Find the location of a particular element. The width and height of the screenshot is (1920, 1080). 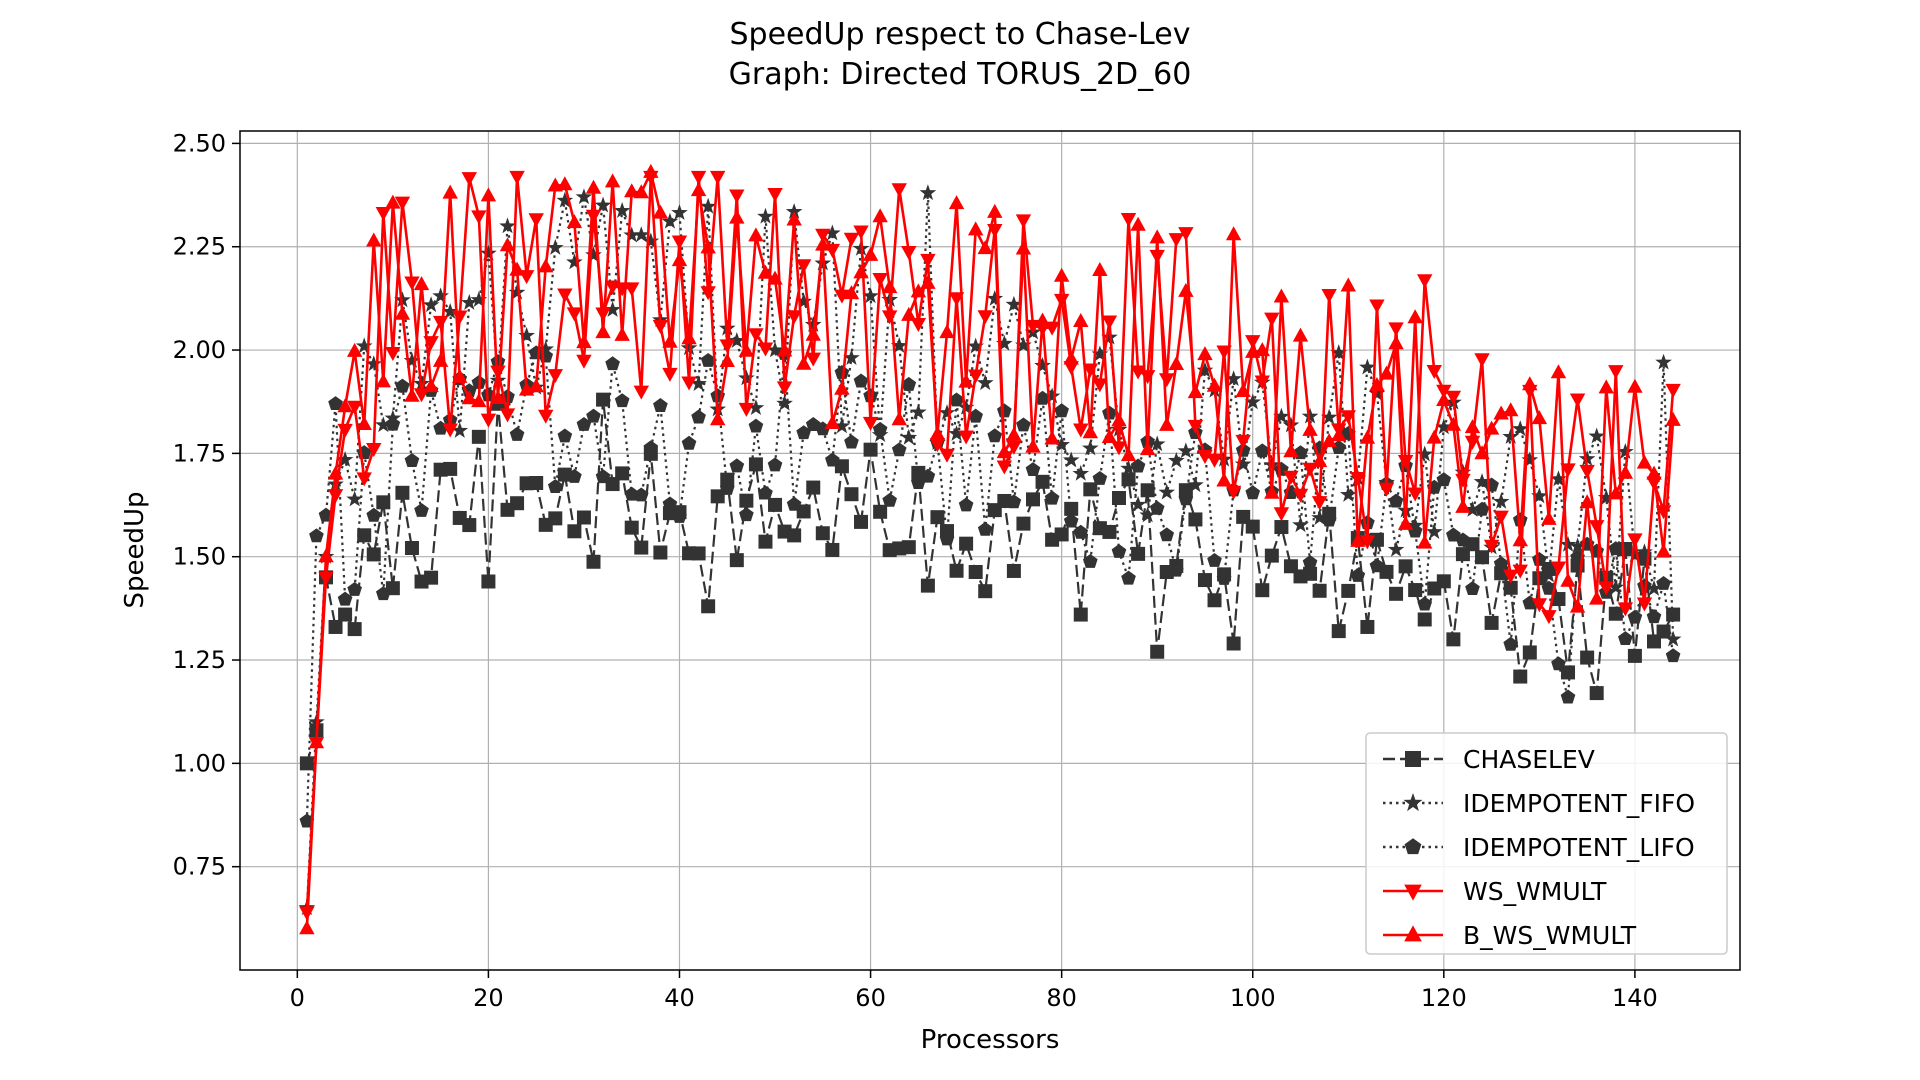

x-tick-label: 120 is located at coordinates (1444, 998).